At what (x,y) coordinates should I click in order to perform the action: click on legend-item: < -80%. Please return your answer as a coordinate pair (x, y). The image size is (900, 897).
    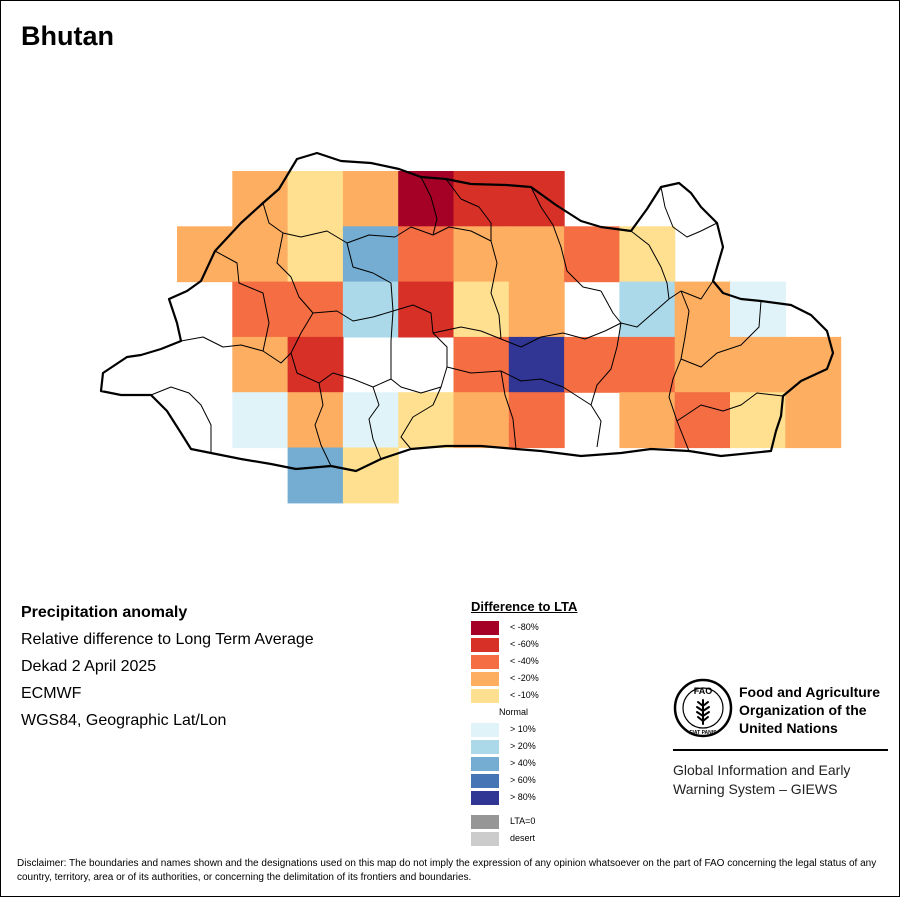
    Looking at the image, I should click on (524, 627).